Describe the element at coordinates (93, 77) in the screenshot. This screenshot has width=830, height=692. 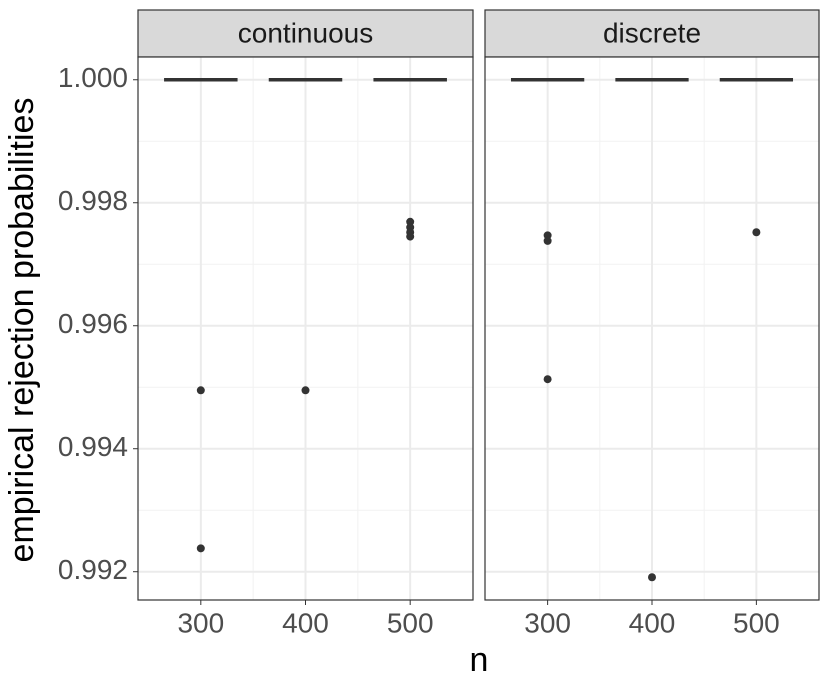
I see `y-tick-label: 1.000` at that location.